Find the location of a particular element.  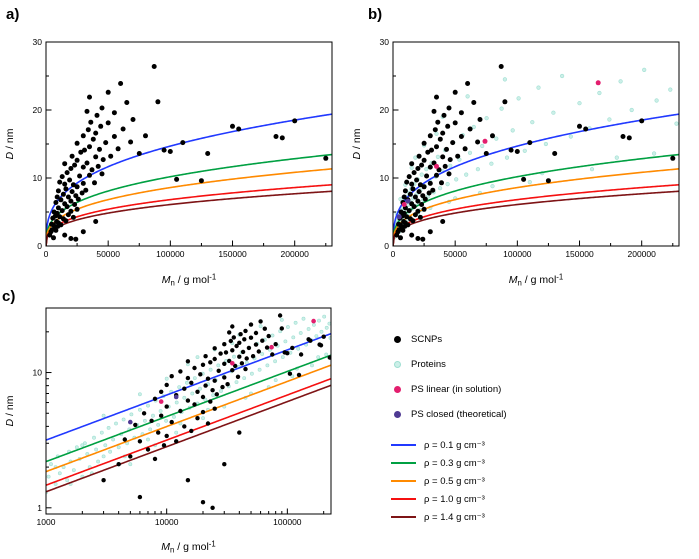

legend-item-label: PS closed (theoretical) is located at coordinates (459, 414).